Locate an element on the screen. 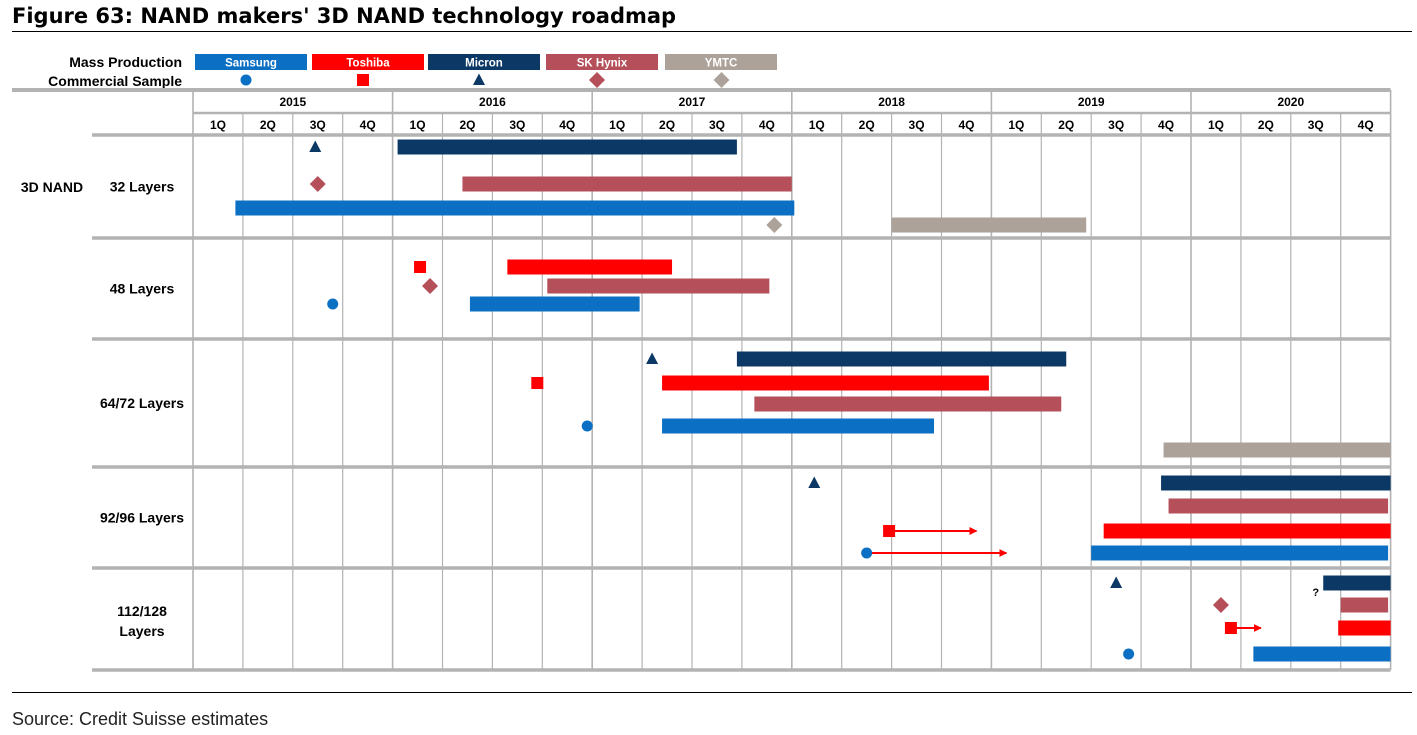  sample-48-layers-samsung is located at coordinates (333, 304).